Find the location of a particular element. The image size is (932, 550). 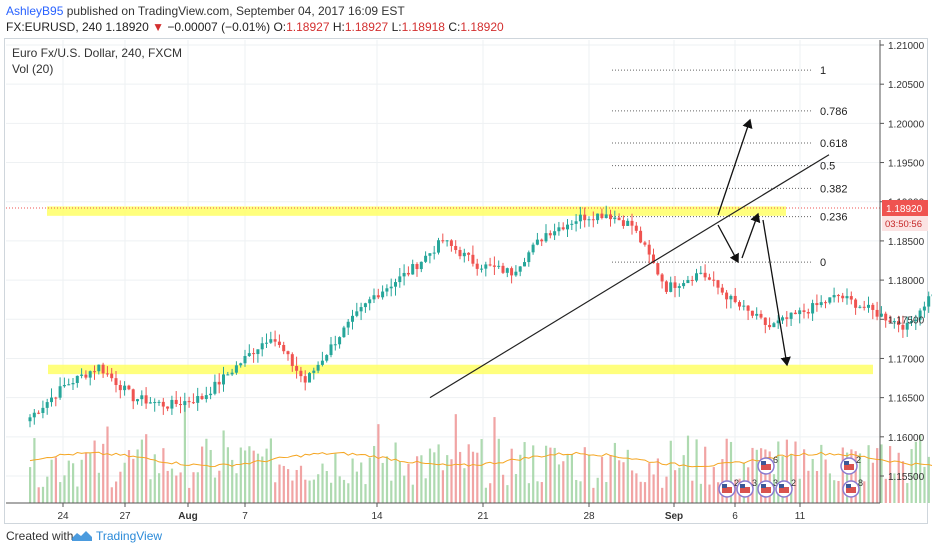

footer is located at coordinates (466, 537).